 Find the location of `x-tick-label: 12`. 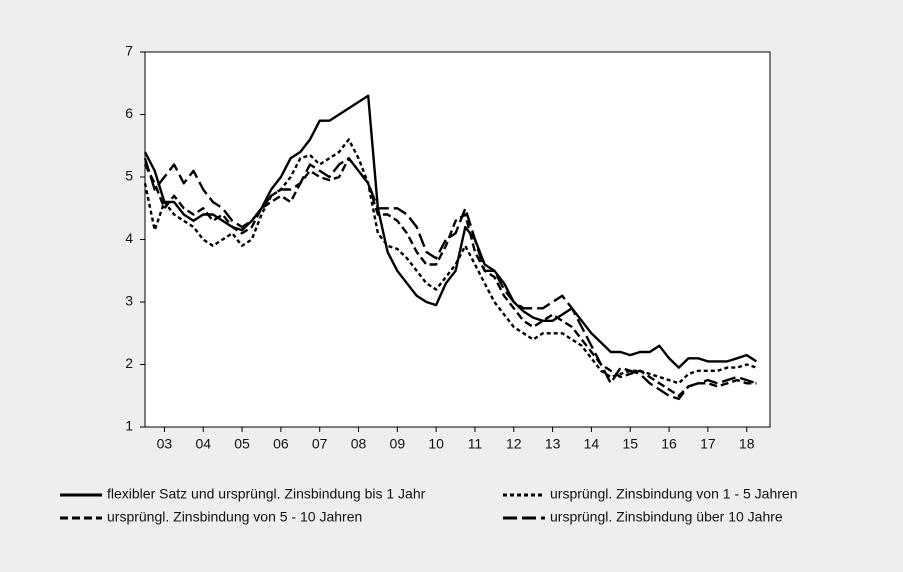

x-tick-label: 12 is located at coordinates (514, 444).